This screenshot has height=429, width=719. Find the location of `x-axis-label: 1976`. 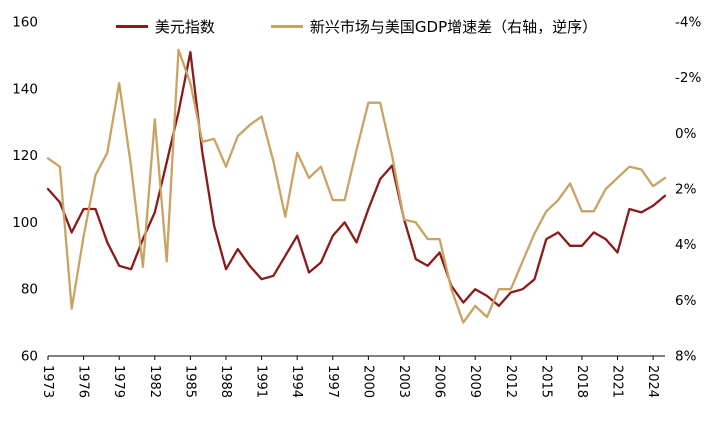

x-axis-label: 1976 is located at coordinates (83, 381).